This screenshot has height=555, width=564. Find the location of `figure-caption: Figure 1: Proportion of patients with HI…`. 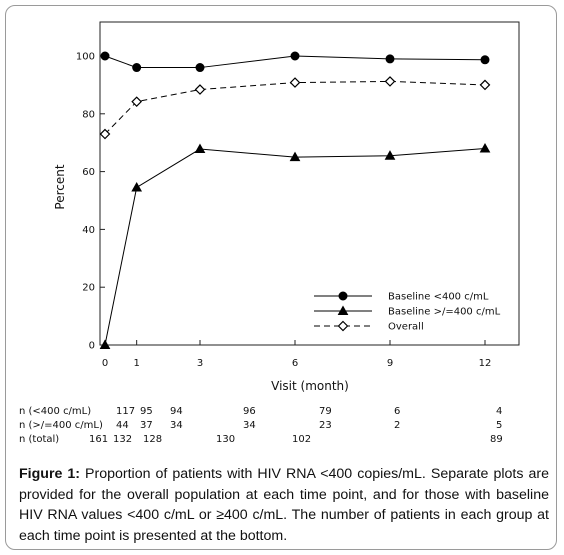

figure-caption: Figure 1: Proportion of patients with HI… is located at coordinates (284, 505).